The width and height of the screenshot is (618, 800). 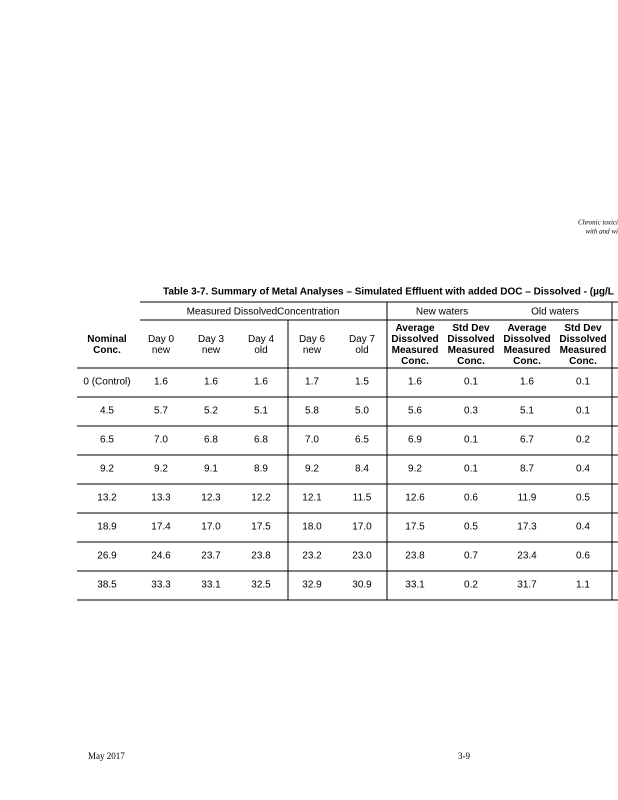 I want to click on cell: 12.2, so click(x=261, y=498).